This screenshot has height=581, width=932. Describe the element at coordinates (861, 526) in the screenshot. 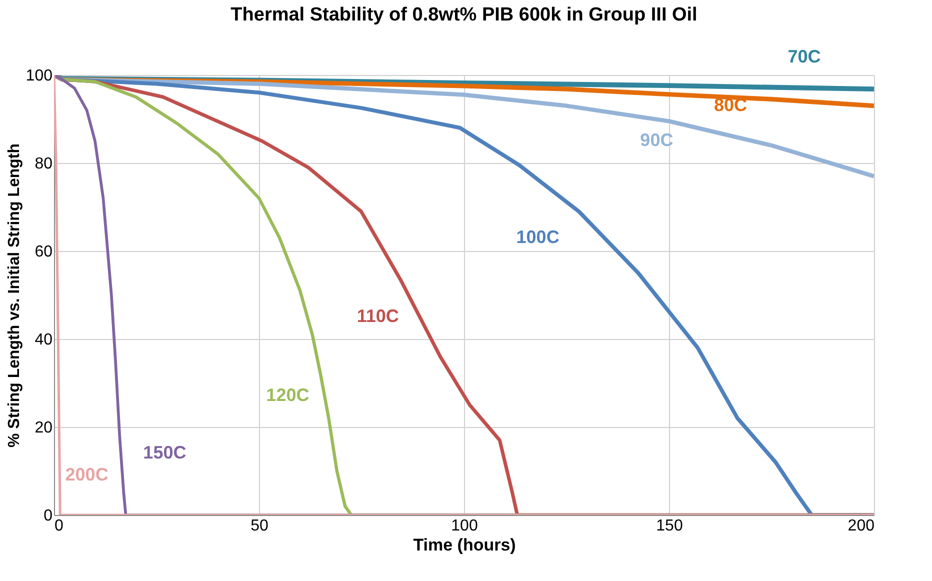

I see `x-tick-label: 200` at that location.